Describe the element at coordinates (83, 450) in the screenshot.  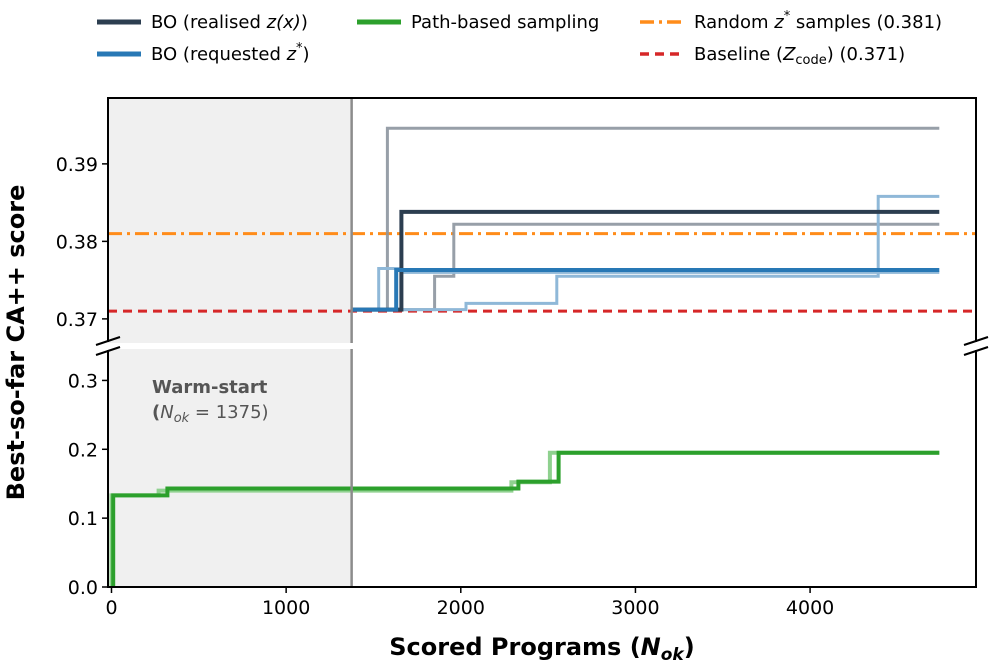
I see `y-tick-label: 0.2` at that location.